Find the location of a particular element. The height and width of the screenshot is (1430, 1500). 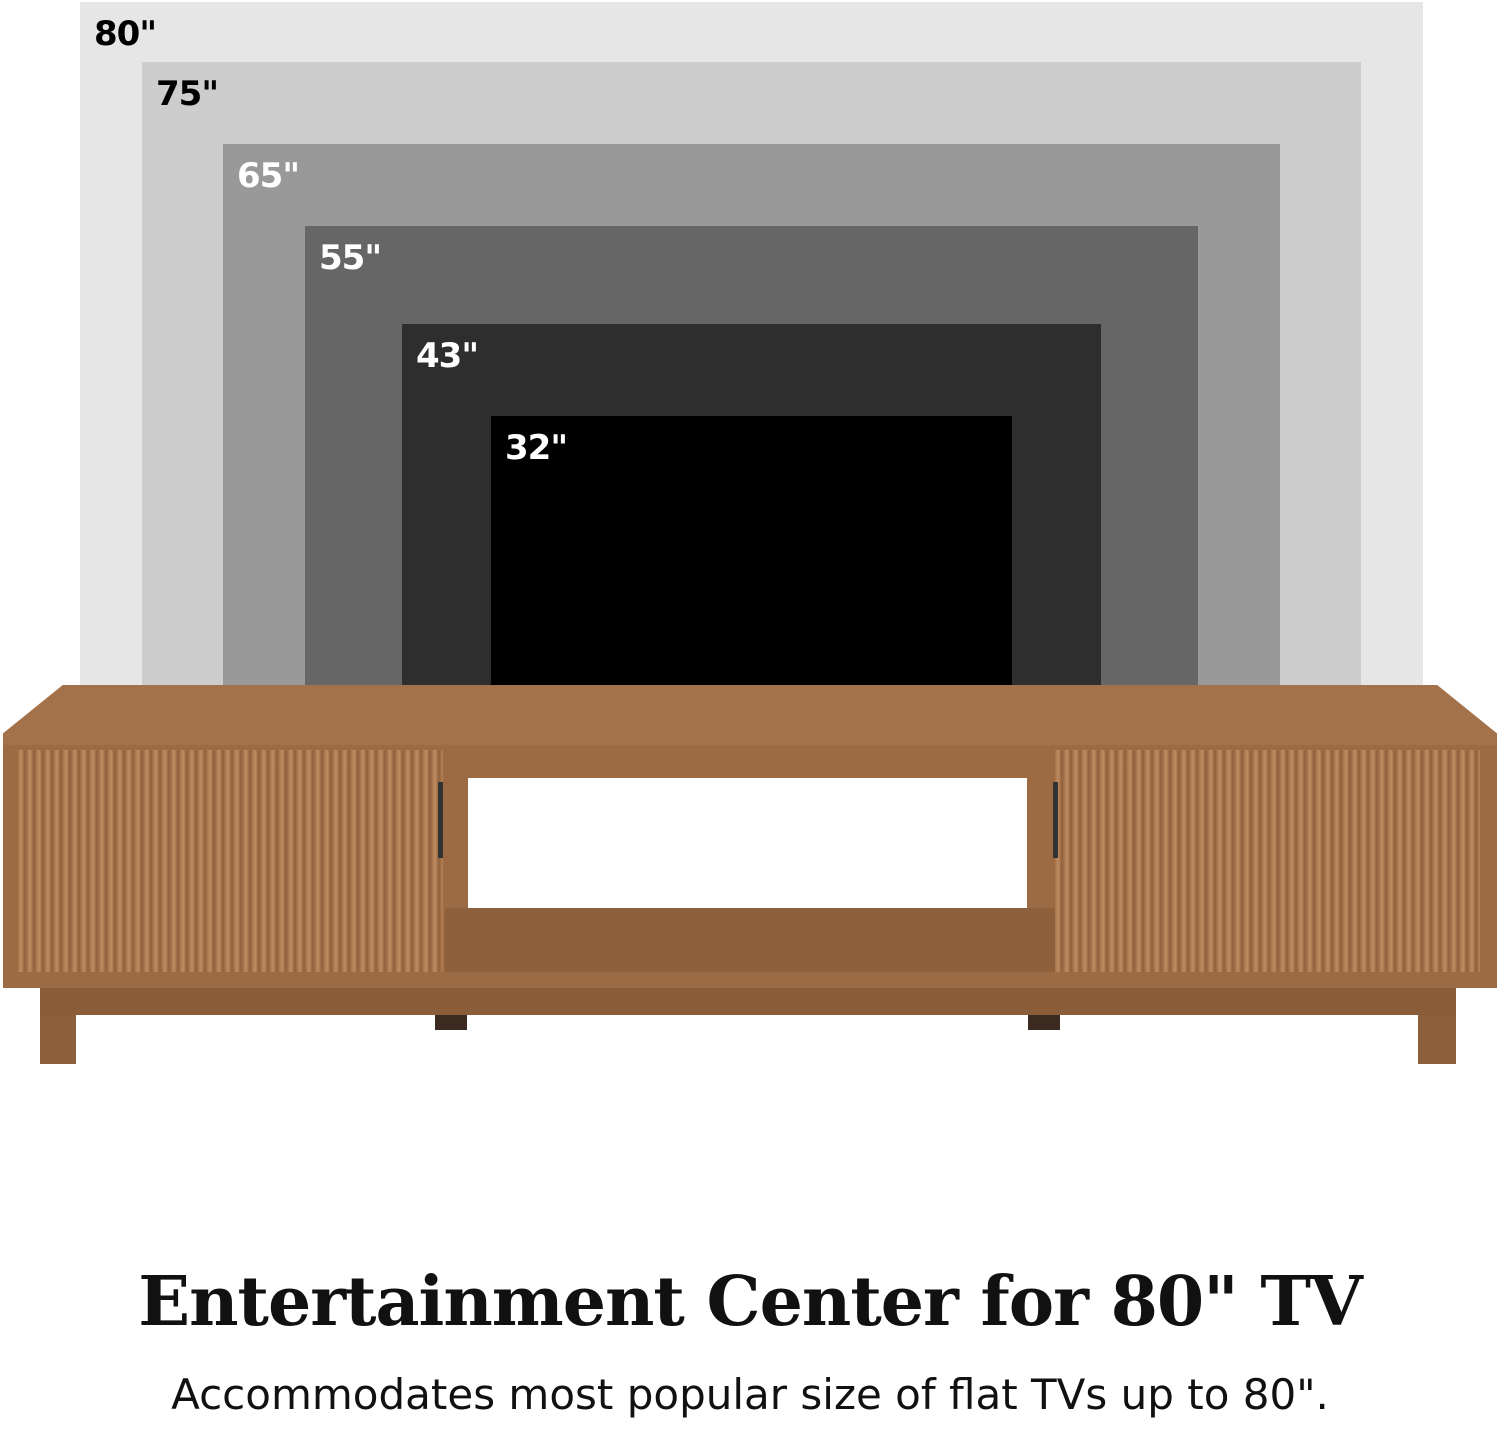

tv-size-label: 43" is located at coordinates (447, 356).